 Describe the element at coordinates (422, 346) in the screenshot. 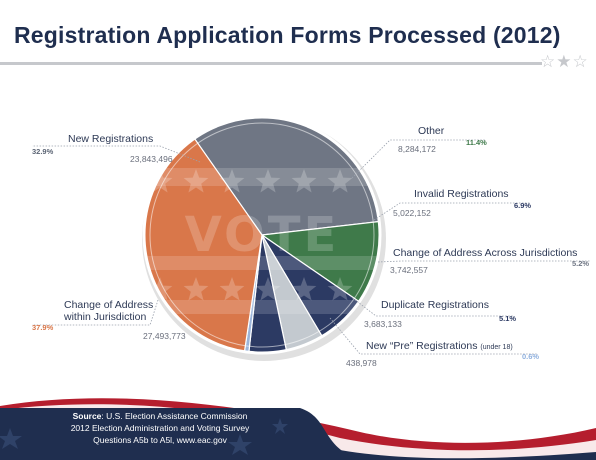

I see `label-pre-registrations-text: New “Pre” Registrations` at that location.